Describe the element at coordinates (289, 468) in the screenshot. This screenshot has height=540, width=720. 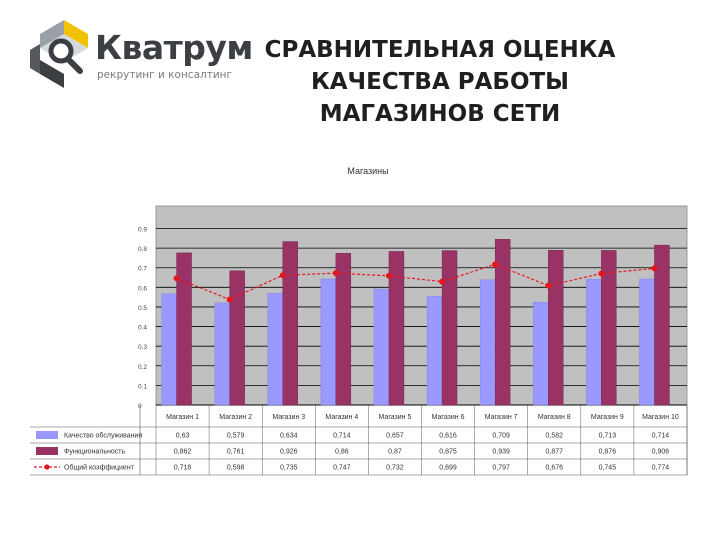
I see `data-label: 0,735` at that location.